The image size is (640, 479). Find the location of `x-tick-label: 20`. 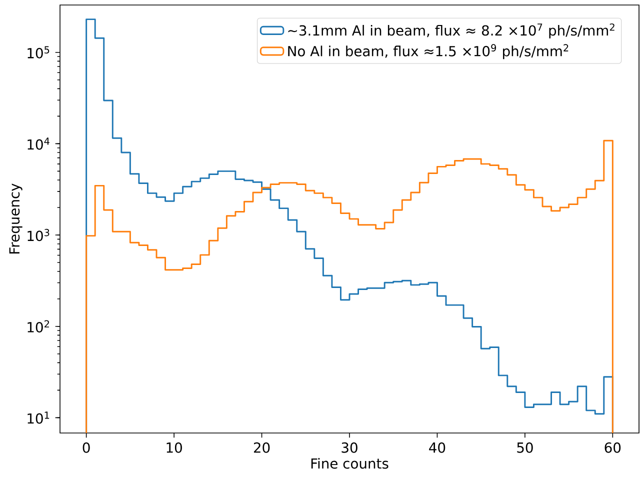

x-tick-label: 20 is located at coordinates (262, 447).